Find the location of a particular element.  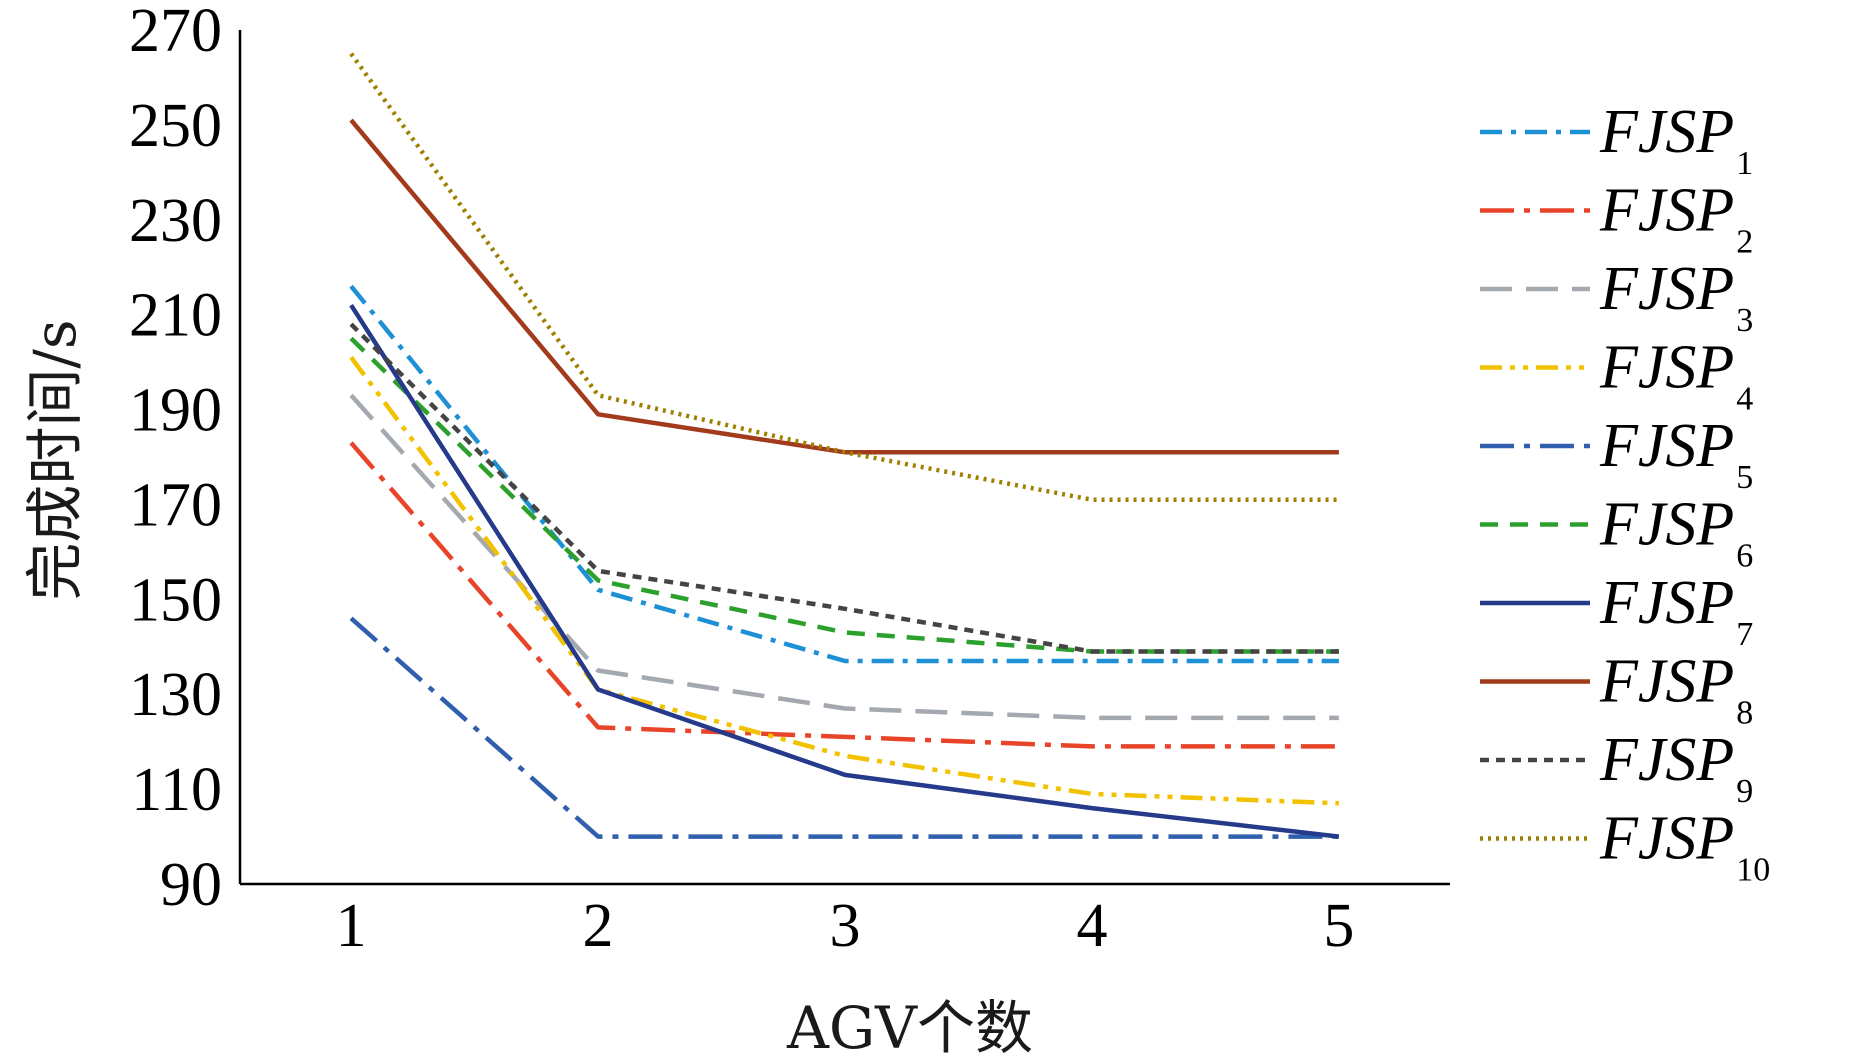

x-tick-label: 5 is located at coordinates (1338, 926).